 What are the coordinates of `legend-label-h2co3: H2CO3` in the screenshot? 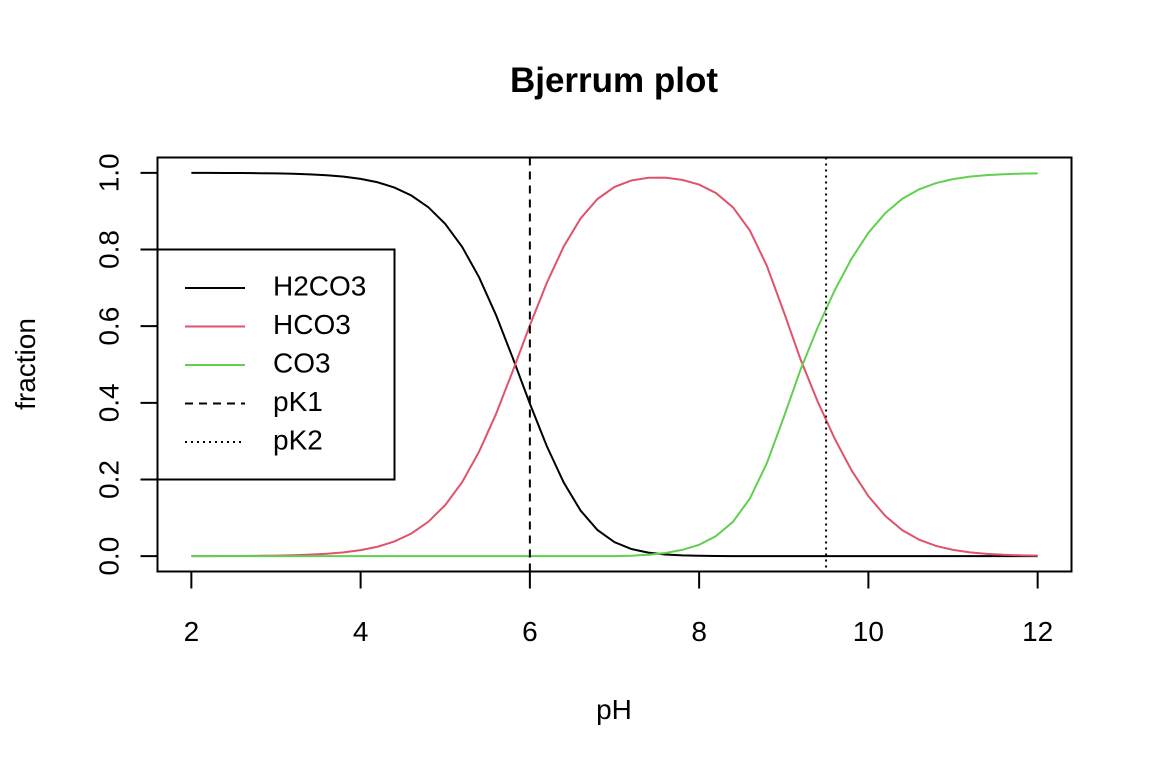 It's located at (319, 285).